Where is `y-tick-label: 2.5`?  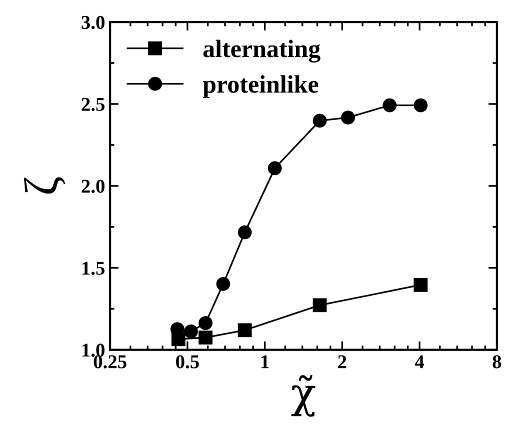
y-tick-label: 2.5 is located at coordinates (93, 105).